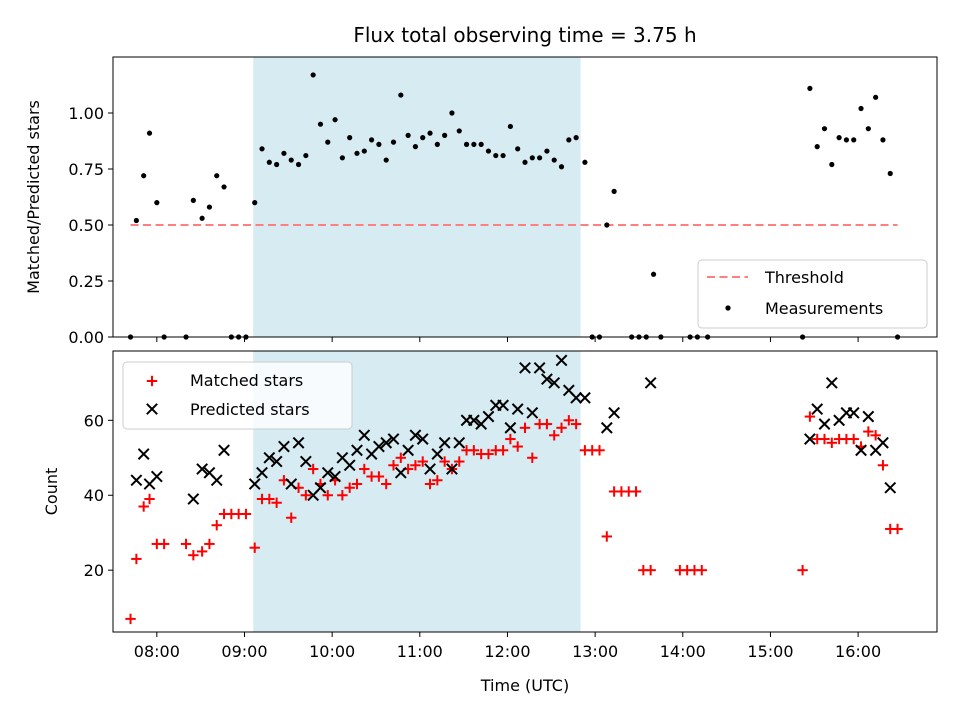 This screenshot has width=960, height=720. Describe the element at coordinates (152, 381) in the screenshot. I see `legend-matched-marker` at that location.